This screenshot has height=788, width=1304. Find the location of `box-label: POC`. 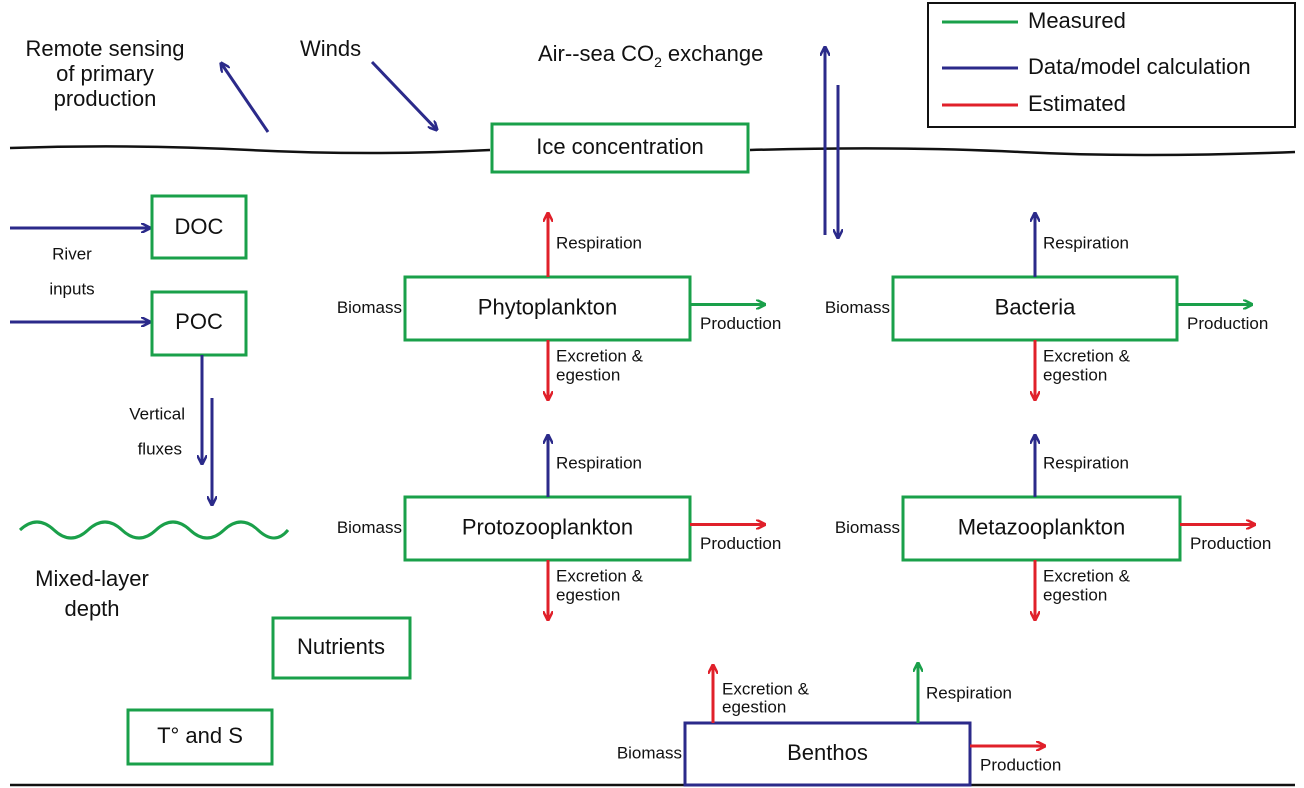

box-label: POC is located at coordinates (199, 321).